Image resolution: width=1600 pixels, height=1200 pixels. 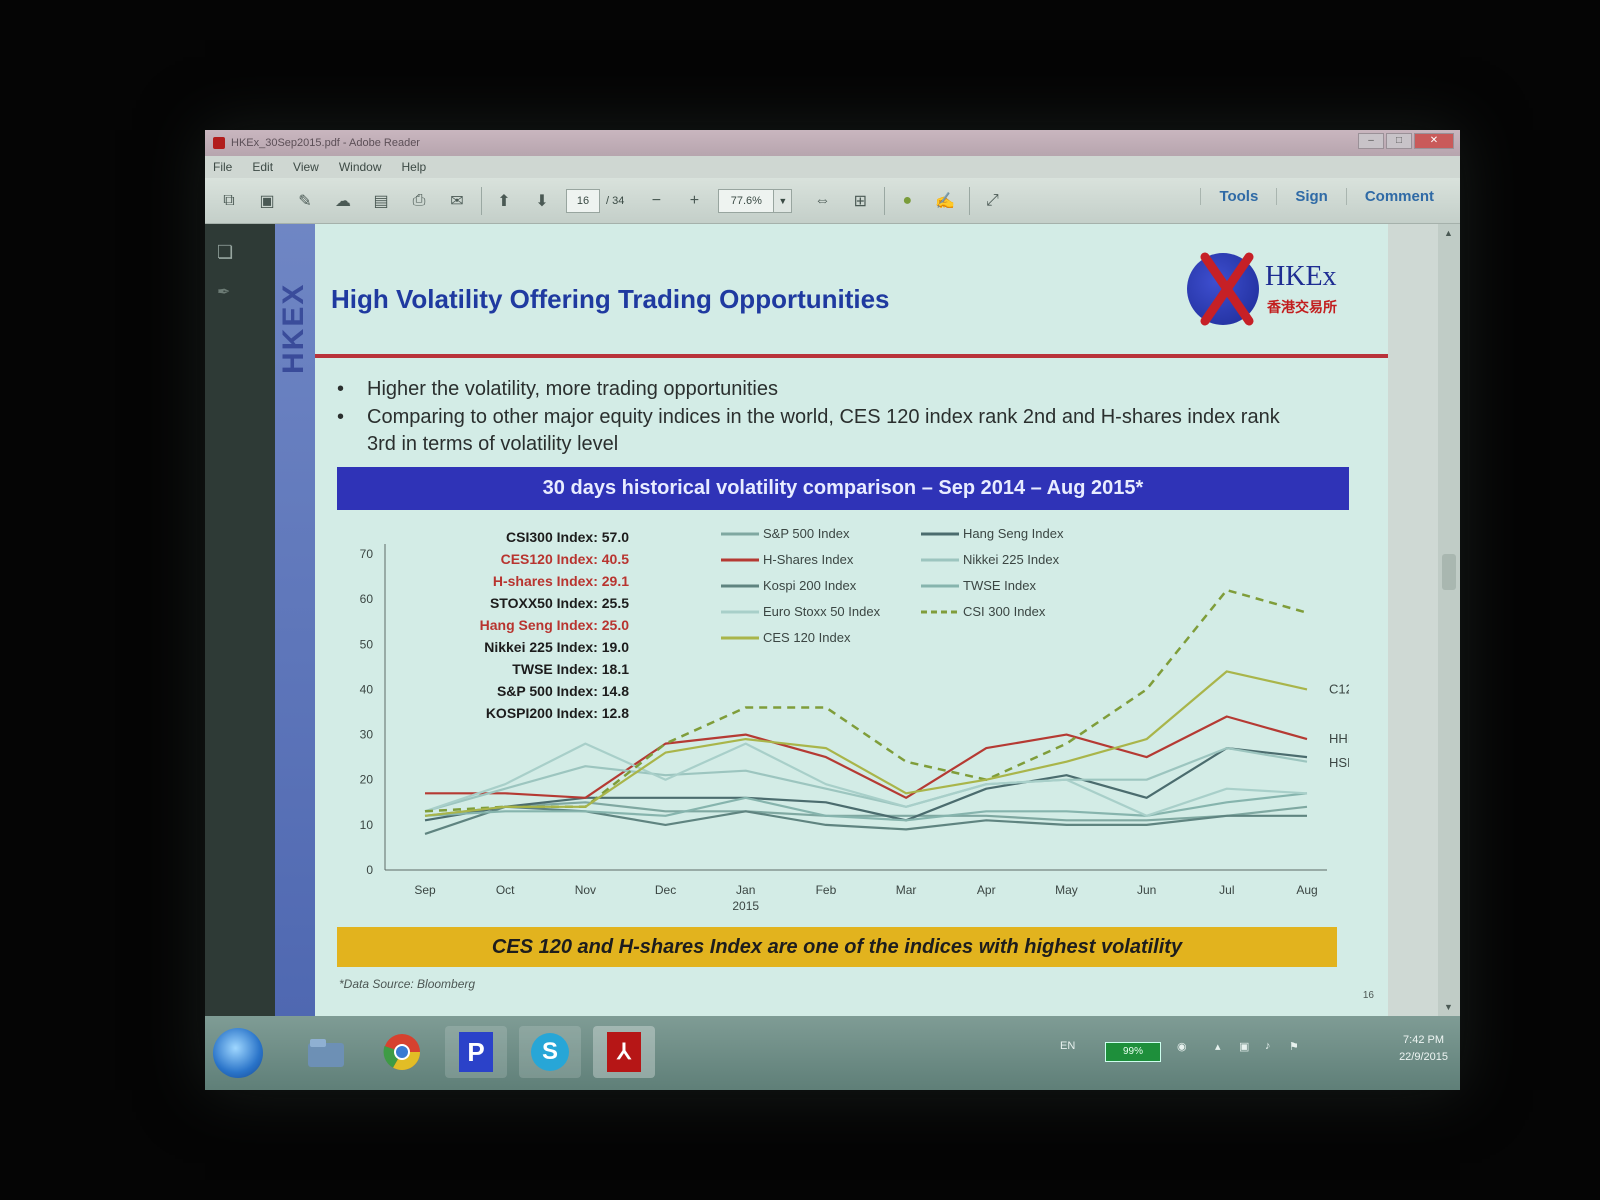 I want to click on cloud-upload-icon: ☁, so click(x=343, y=201).